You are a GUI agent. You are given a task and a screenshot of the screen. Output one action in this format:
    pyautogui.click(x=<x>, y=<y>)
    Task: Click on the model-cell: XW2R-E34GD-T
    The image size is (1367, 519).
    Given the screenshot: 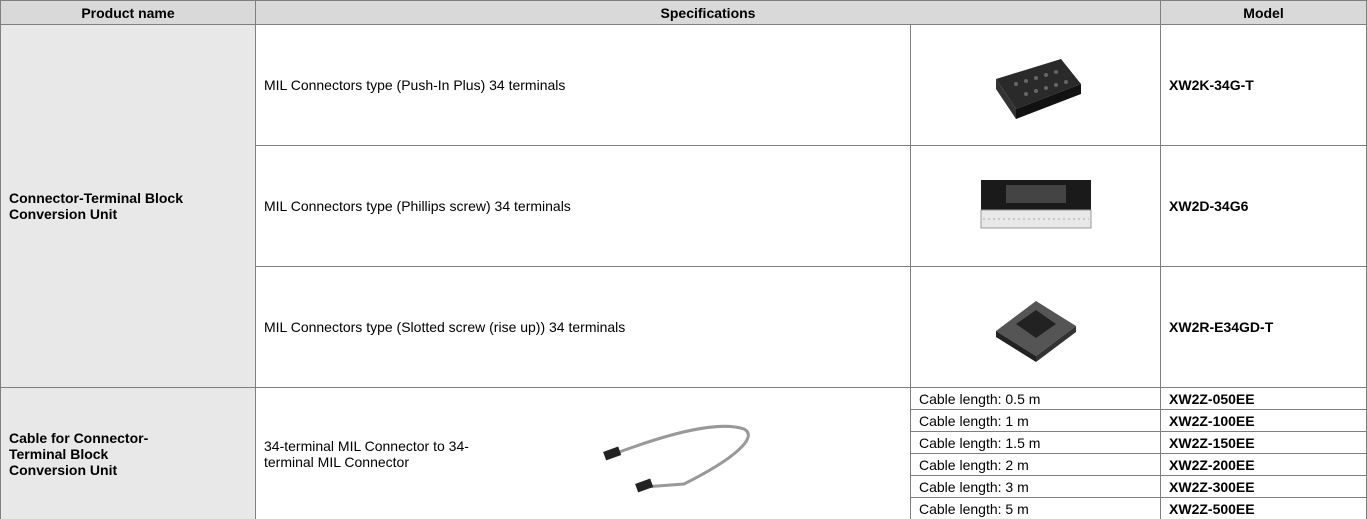 What is the action you would take?
    pyautogui.click(x=1263, y=327)
    